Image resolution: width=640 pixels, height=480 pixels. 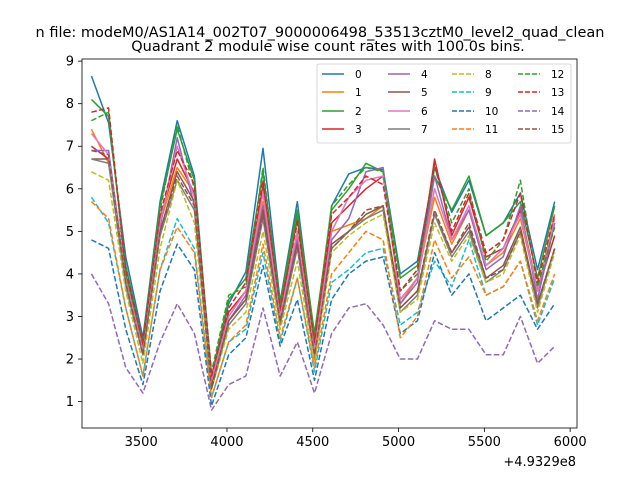 I want to click on legend-label: 8, so click(x=488, y=75).